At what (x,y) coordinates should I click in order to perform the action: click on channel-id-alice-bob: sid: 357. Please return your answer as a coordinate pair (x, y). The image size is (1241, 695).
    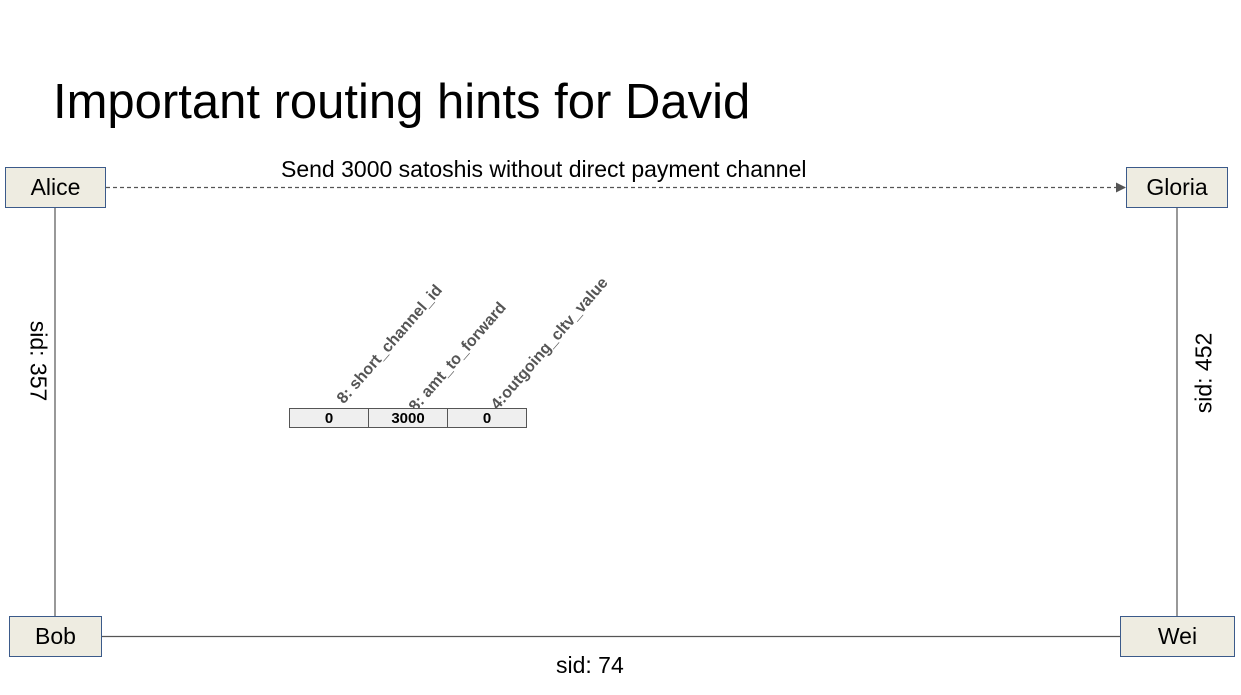
    Looking at the image, I should click on (38, 361).